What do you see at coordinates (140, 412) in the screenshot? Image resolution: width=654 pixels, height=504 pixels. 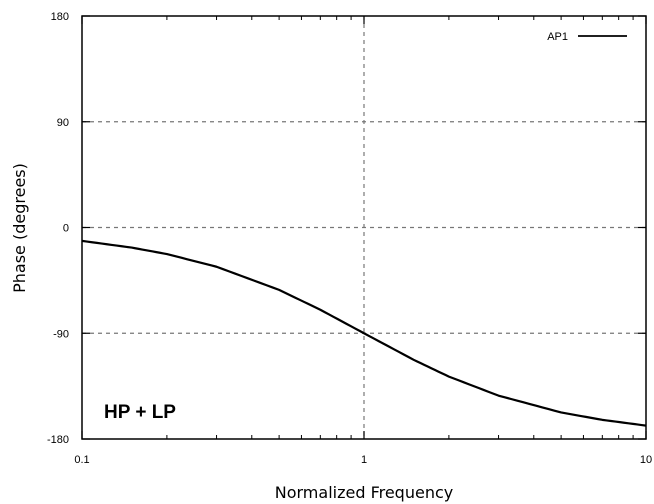 I see `circuit-annotation: HP + LP` at bounding box center [140, 412].